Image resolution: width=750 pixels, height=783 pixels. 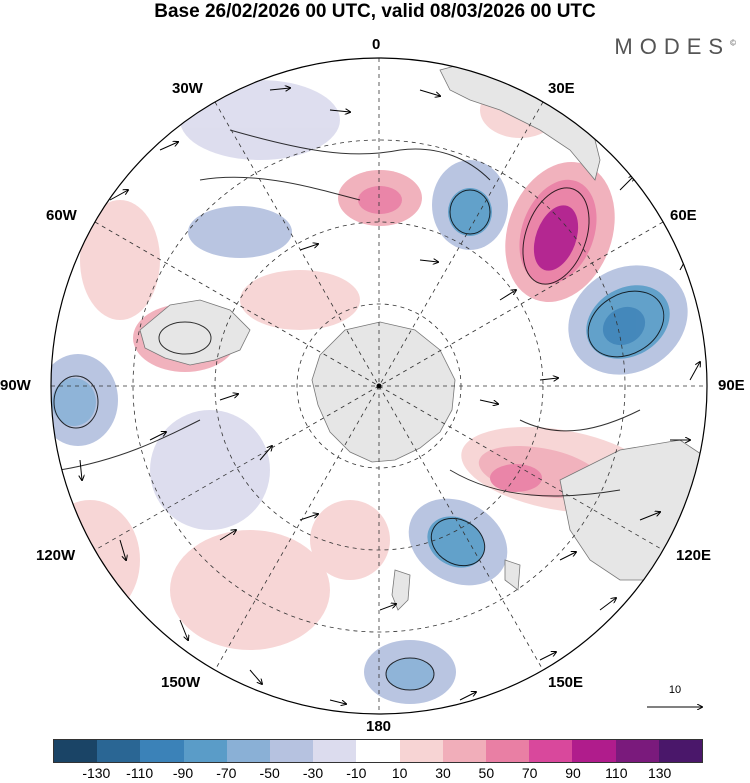 I want to click on colorbar-tick-label: -50, so click(x=269, y=773).